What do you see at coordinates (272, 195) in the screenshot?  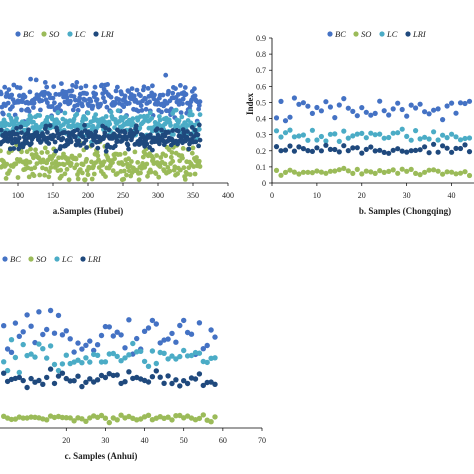 I see `x-tick-label: 0` at bounding box center [272, 195].